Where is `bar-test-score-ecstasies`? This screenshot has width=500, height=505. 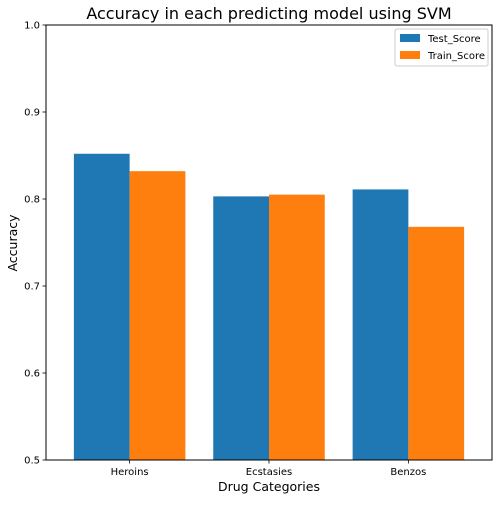 bar-test-score-ecstasies is located at coordinates (241, 328).